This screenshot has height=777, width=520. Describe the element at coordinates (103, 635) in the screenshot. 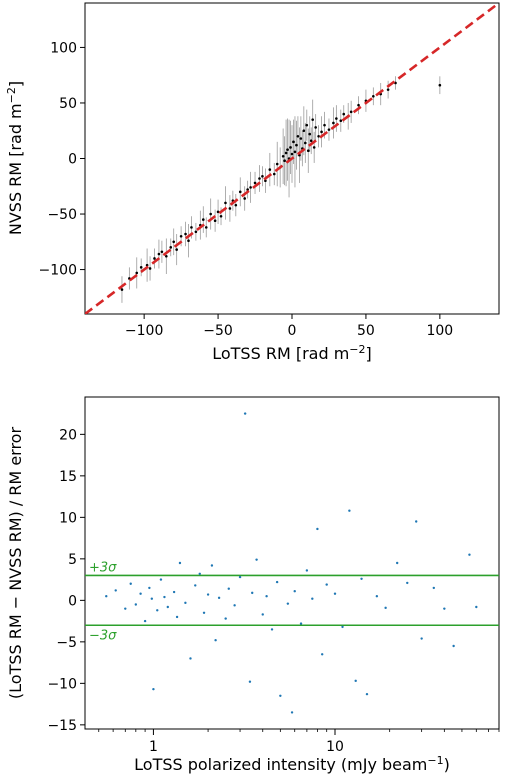

I see `sigma-line-label: −3σ` at that location.